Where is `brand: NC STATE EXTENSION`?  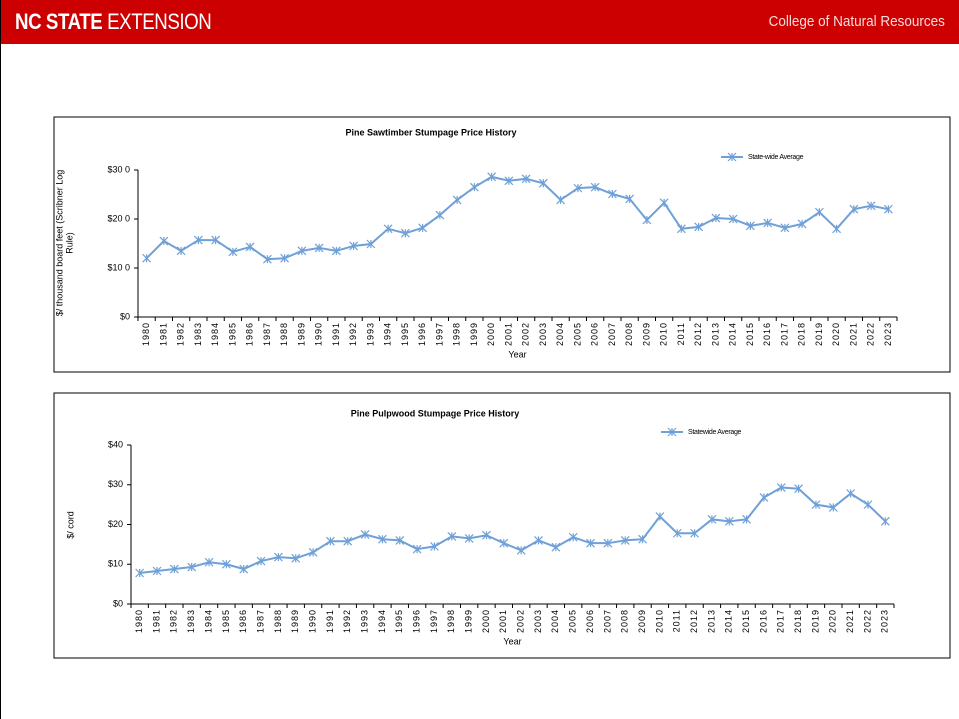
brand: NC STATE EXTENSION is located at coordinates (113, 22).